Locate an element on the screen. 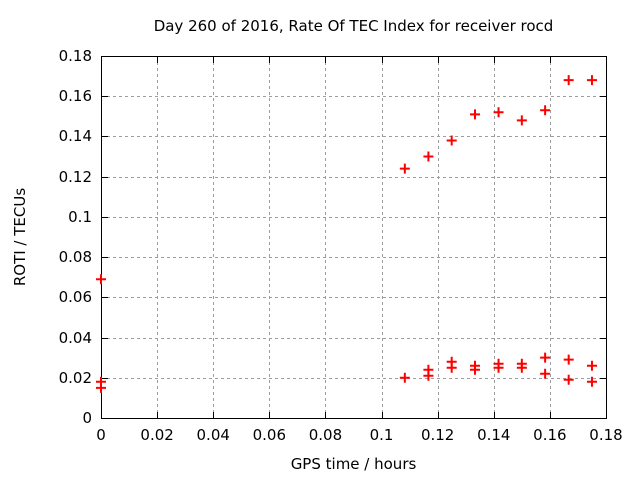 The image size is (640, 480). y-tick-label: 0.04 is located at coordinates (75, 337).